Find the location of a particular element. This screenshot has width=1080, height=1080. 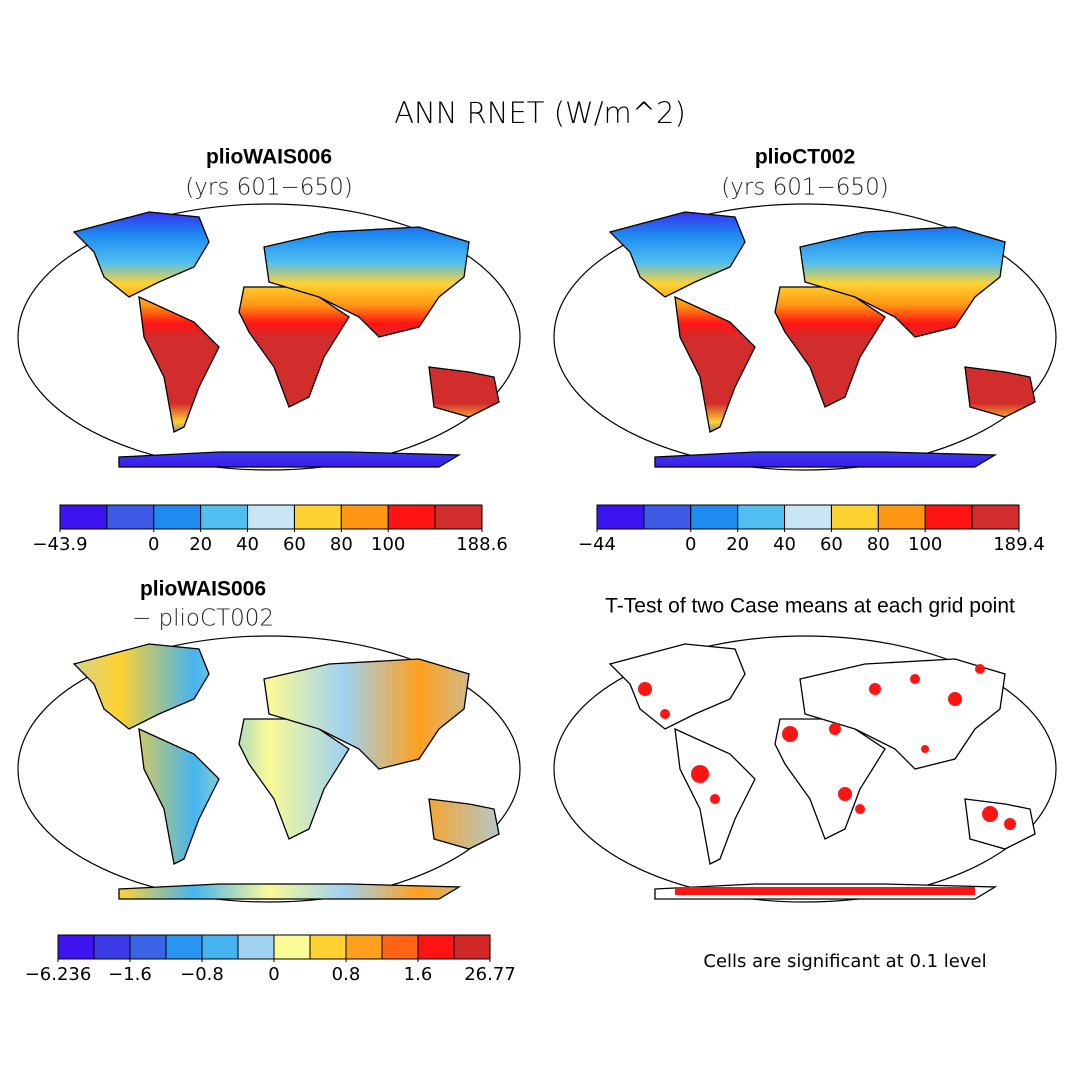

figure-title: ANN RNET (W/m^2) is located at coordinates (540, 113).